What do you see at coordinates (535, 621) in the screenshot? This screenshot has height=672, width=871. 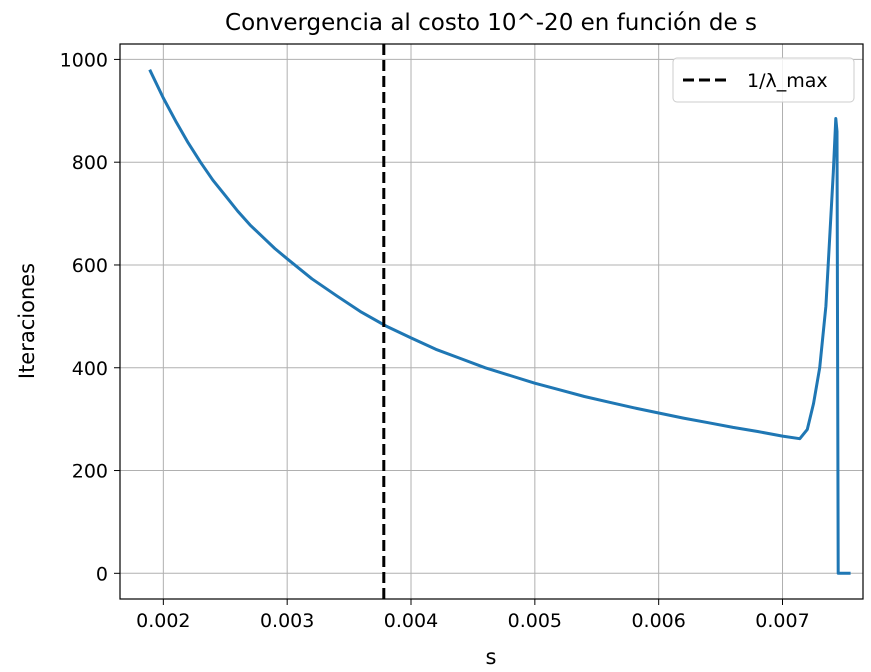 I see `x-tick-label: 0.005` at bounding box center [535, 621].